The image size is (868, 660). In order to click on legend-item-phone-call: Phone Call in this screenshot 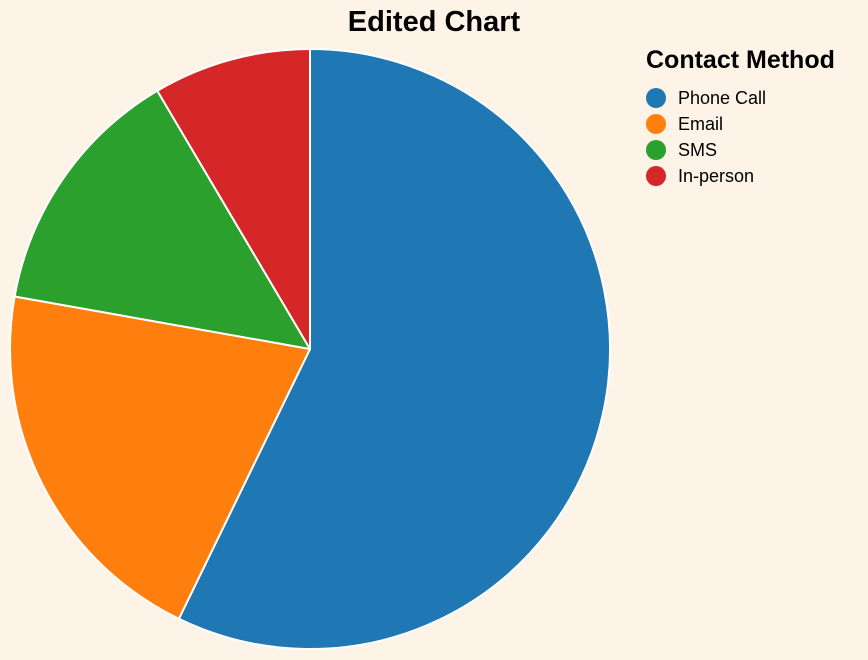, I will do `click(756, 98)`.